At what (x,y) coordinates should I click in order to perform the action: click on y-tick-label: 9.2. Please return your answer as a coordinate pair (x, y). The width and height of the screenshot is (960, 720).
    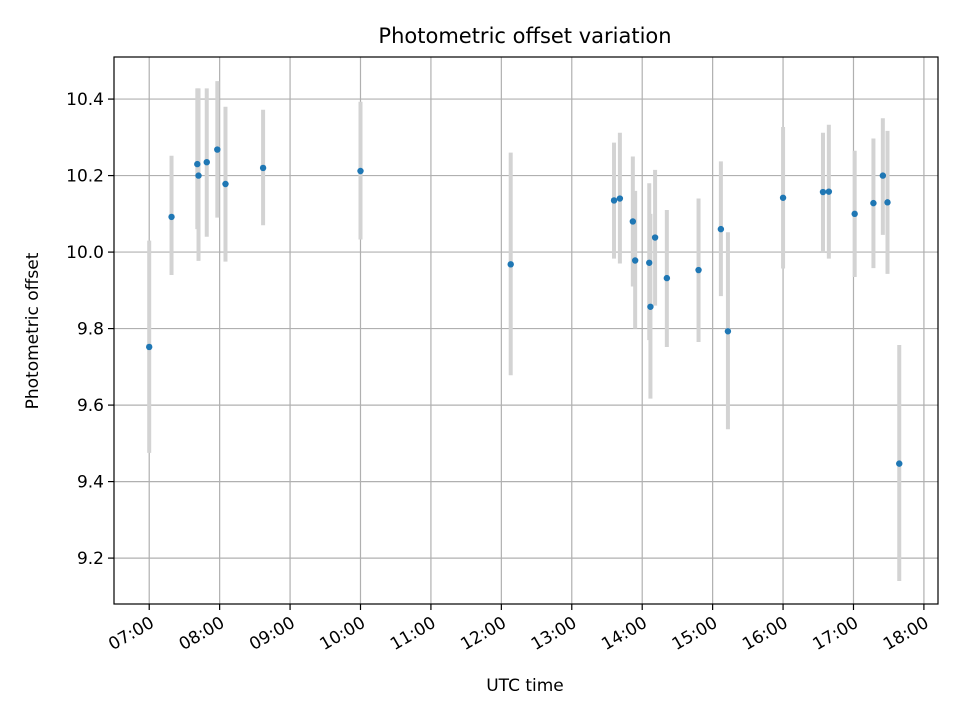
    Looking at the image, I should click on (90, 559).